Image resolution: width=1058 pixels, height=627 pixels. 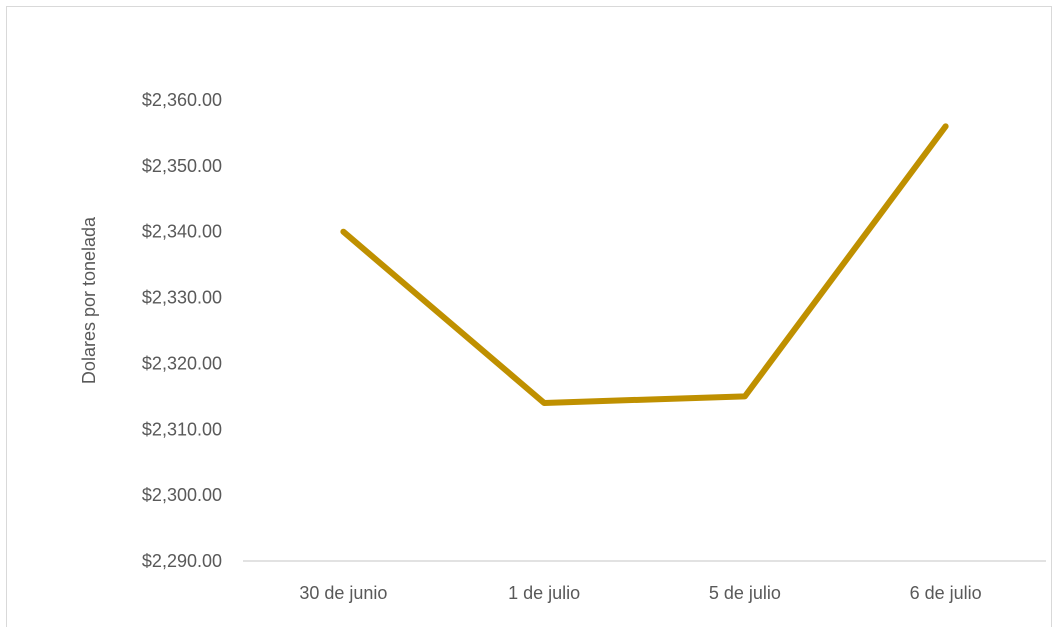 I want to click on y-tick-label: $2,300.00, so click(x=182, y=495).